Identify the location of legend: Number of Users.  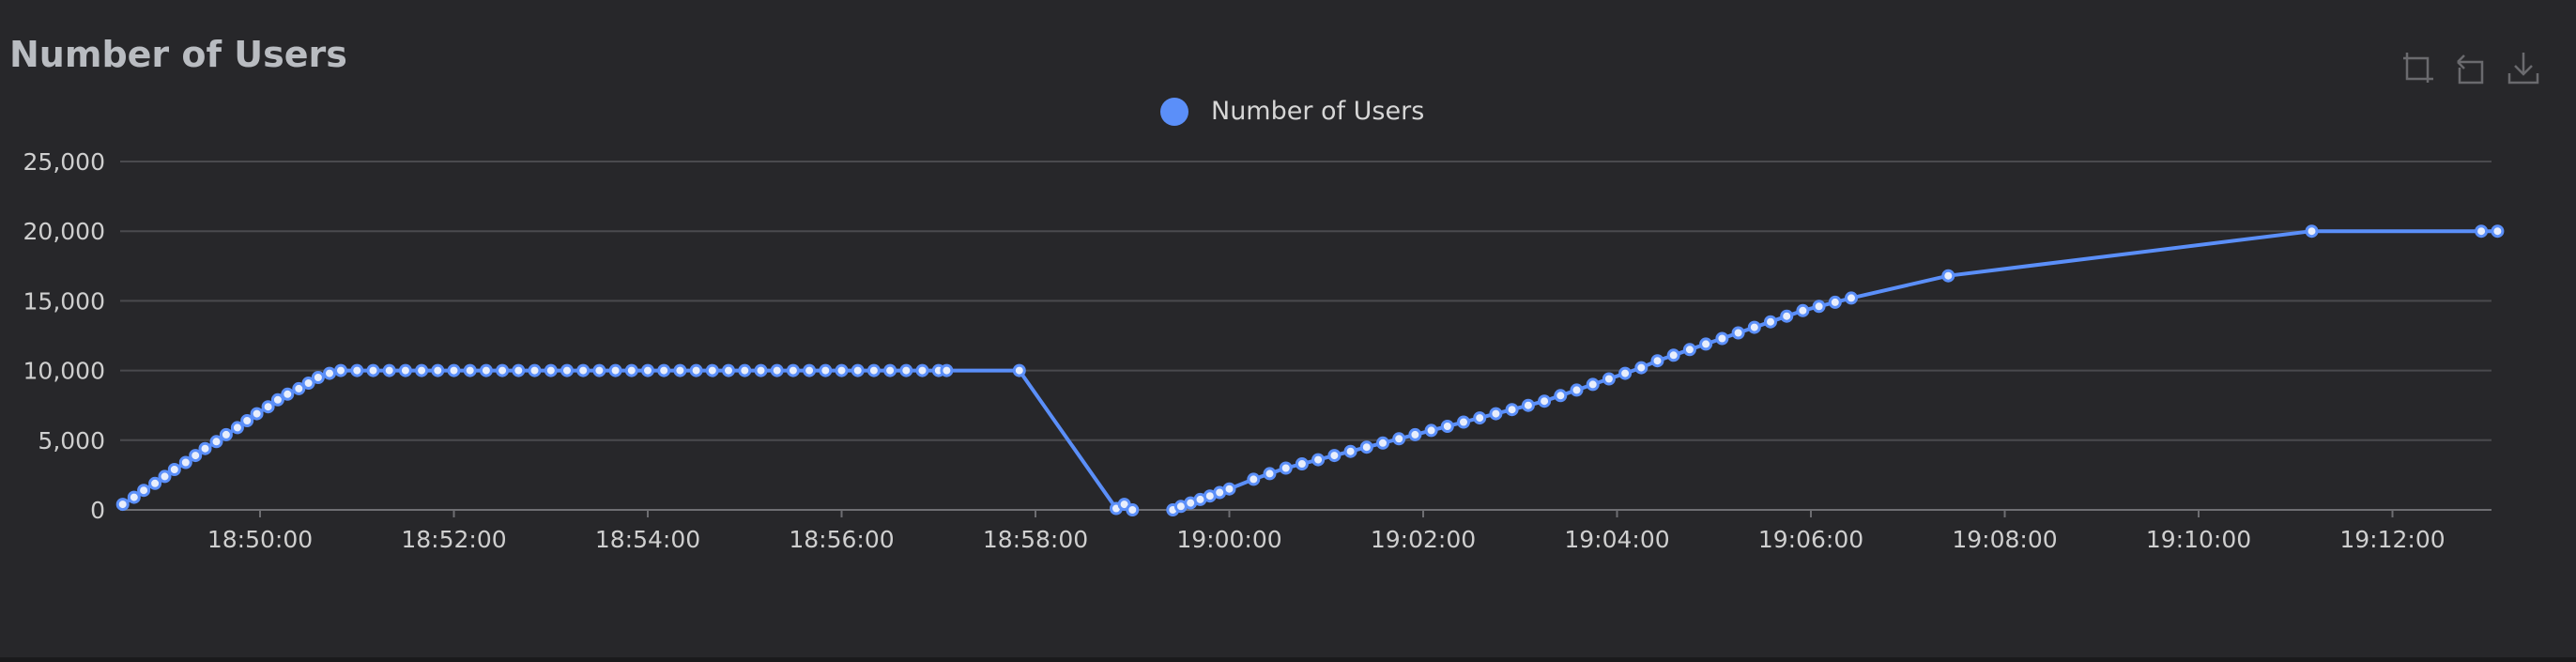
(1292, 112).